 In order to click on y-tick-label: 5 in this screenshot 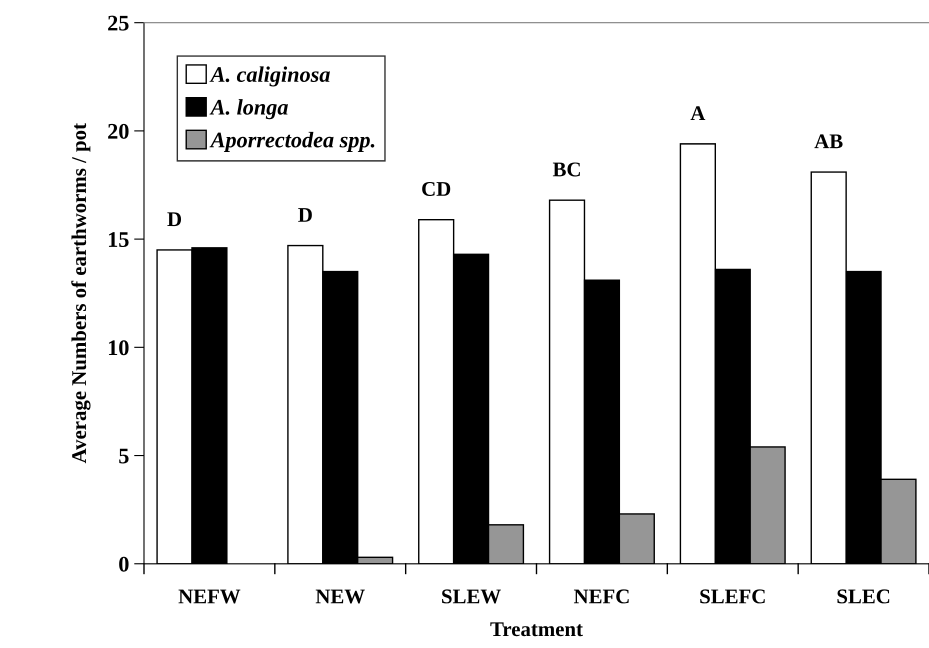, I will do `click(124, 456)`.